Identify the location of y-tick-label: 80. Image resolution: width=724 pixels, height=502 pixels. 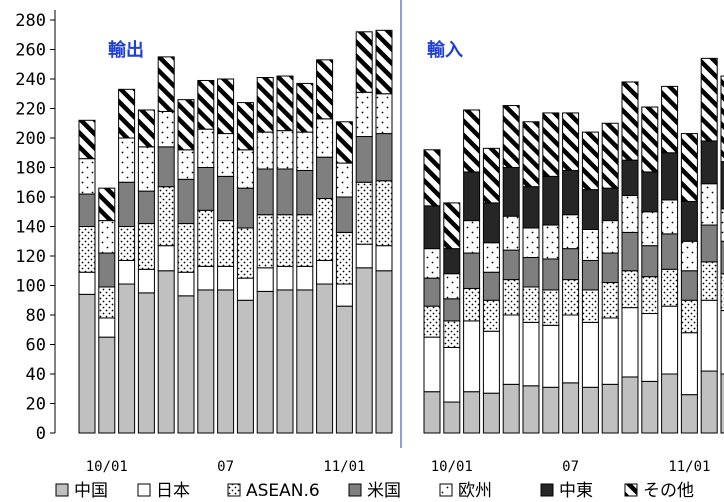
(36, 316).